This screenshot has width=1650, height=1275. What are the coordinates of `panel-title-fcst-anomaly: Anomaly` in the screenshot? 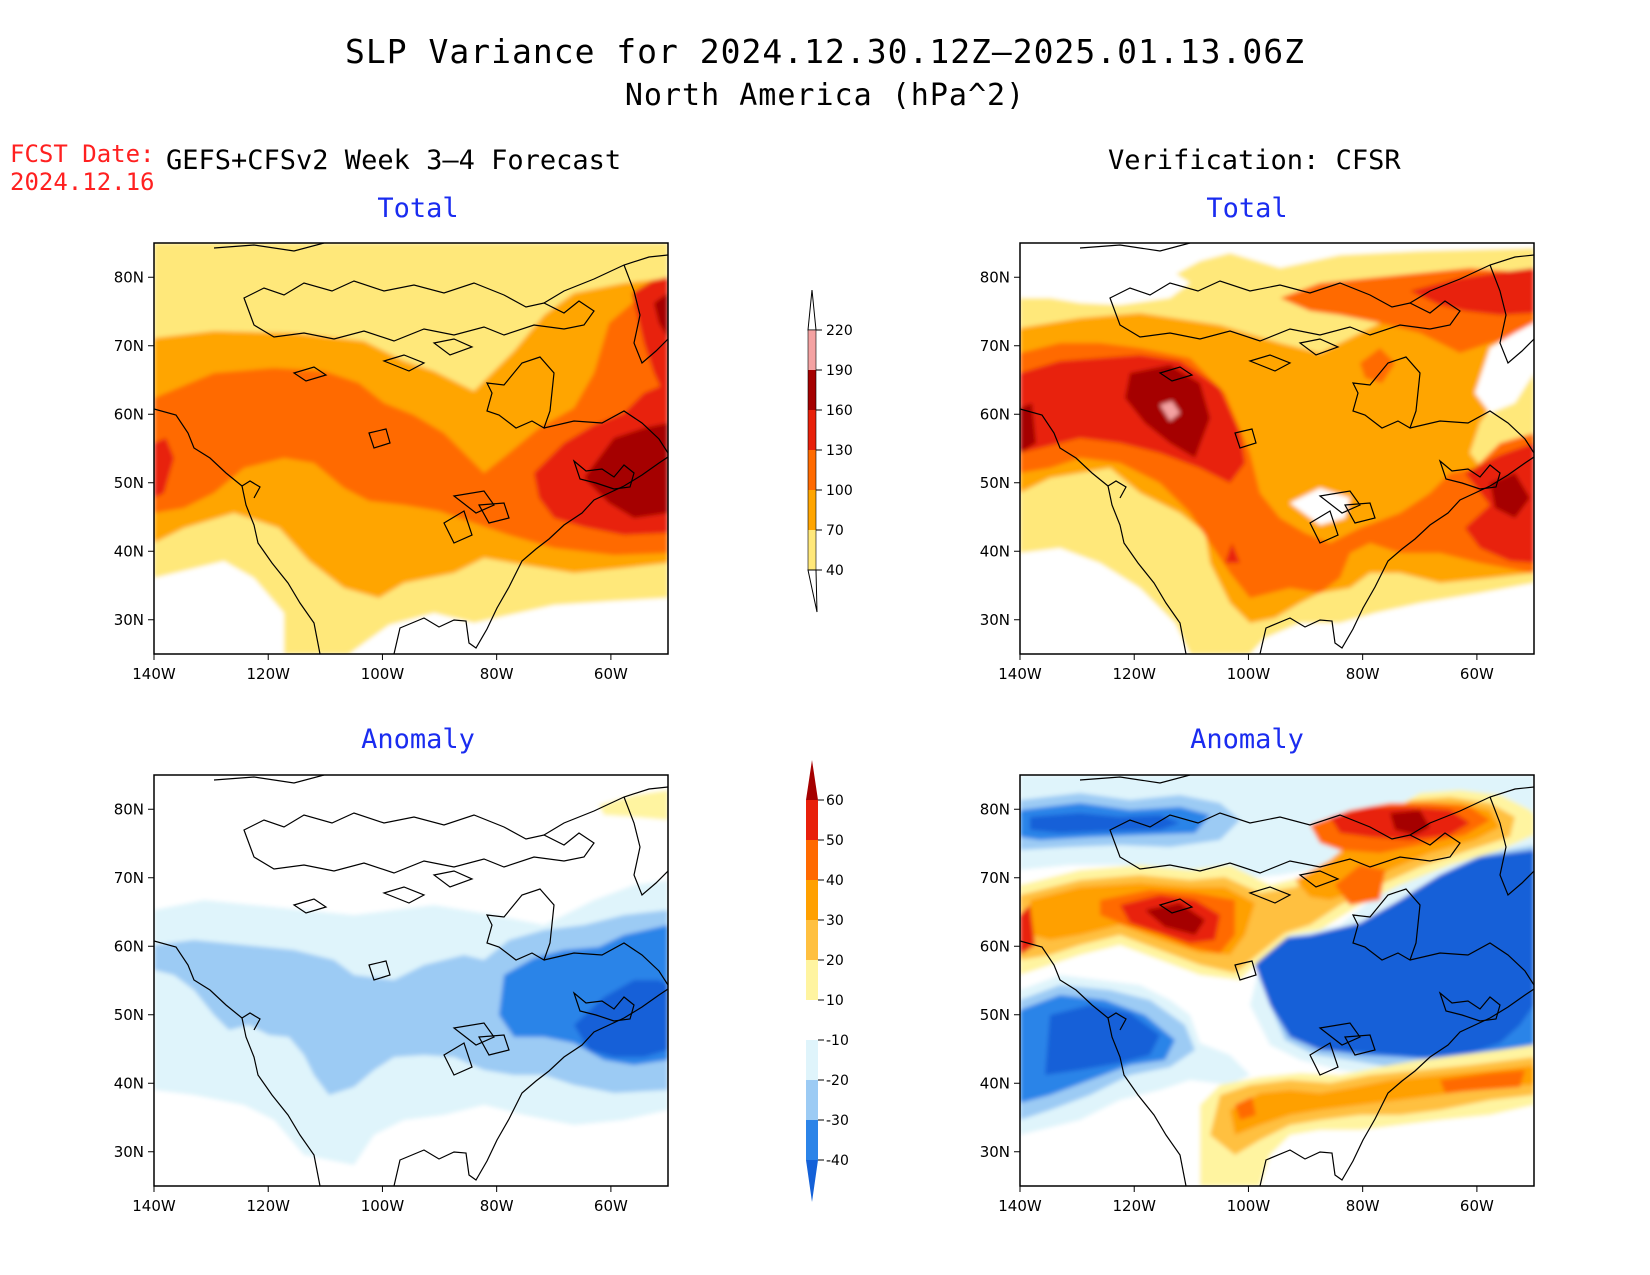 It's located at (418, 739).